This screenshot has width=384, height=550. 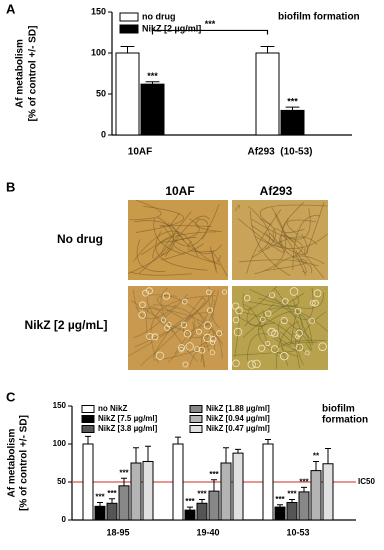 I want to click on y-tick-label: 100, so click(x=98, y=52).